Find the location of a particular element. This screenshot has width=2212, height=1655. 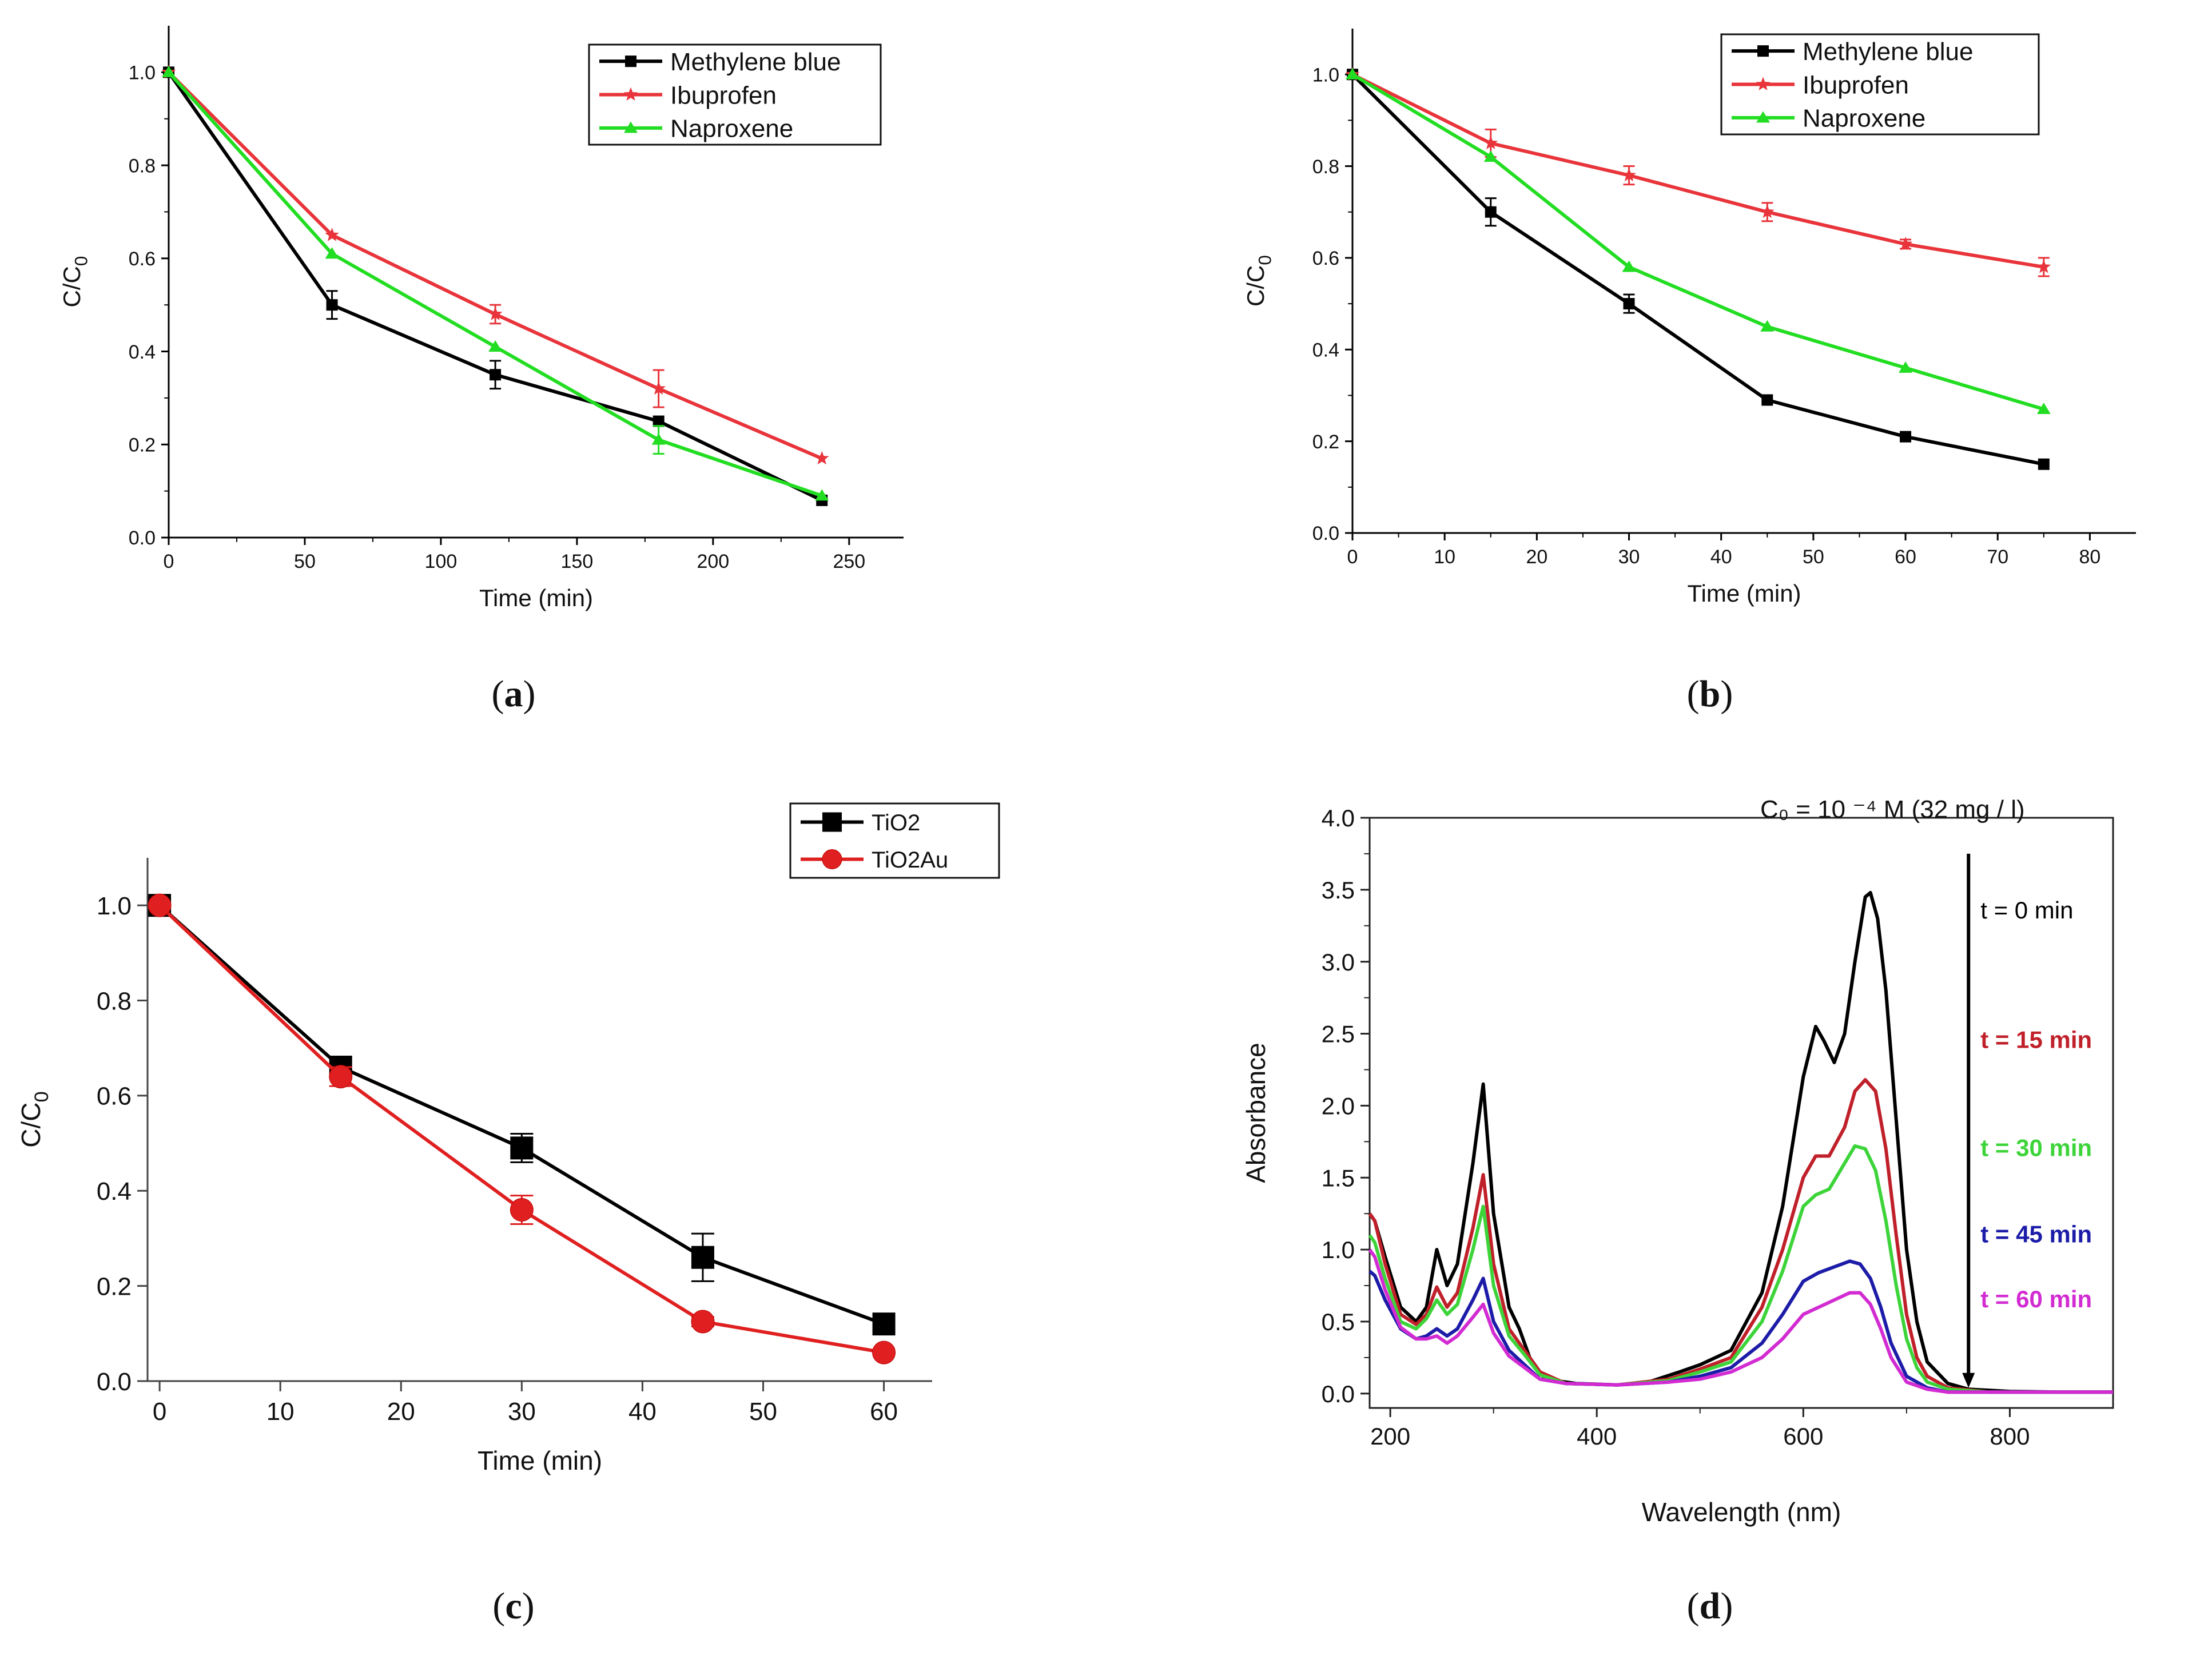

y-tick-label: 1.5 is located at coordinates (1338, 1177).